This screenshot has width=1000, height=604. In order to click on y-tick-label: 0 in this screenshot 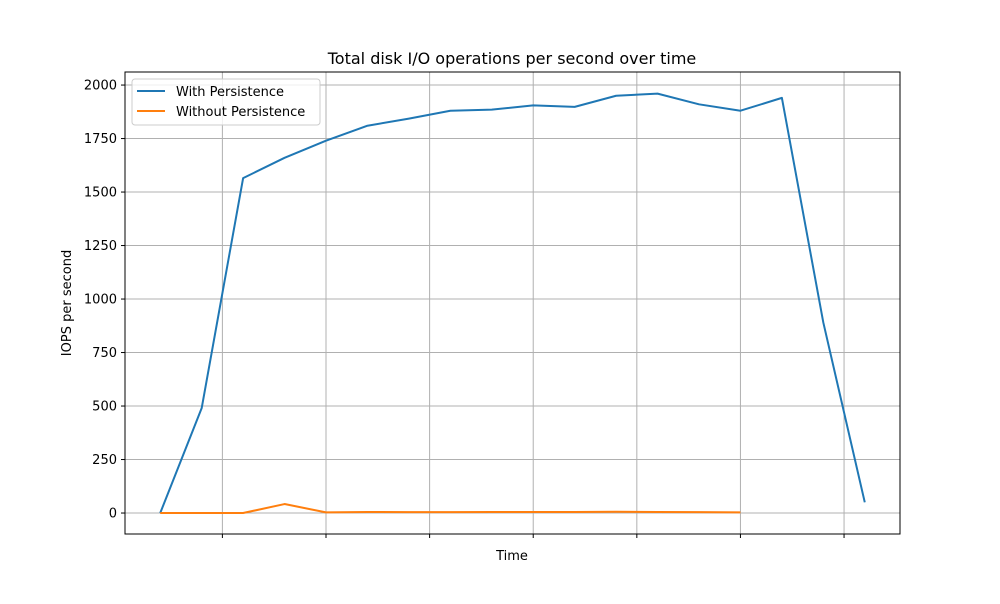, I will do `click(113, 514)`.